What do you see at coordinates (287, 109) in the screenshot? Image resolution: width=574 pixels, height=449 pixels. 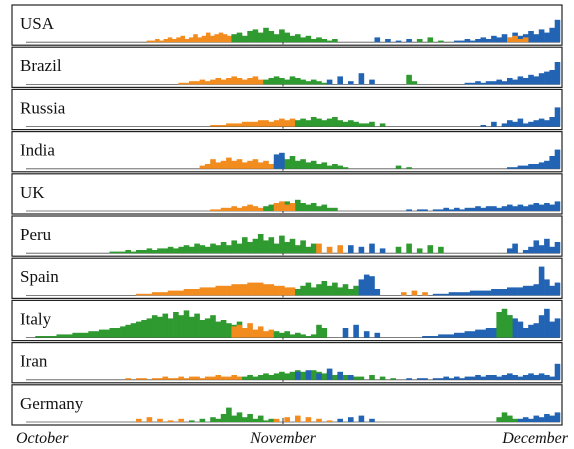 I see `panel-russia: Russia` at bounding box center [287, 109].